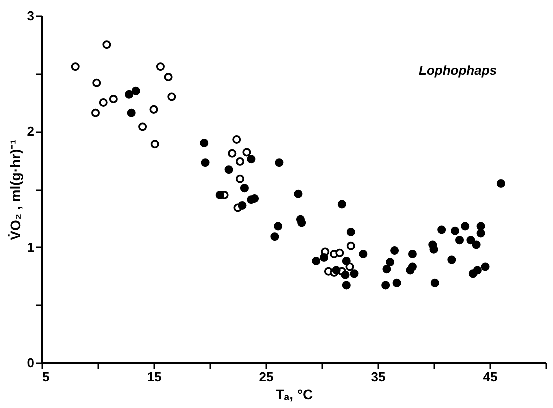 The image size is (553, 408). I want to click on x-tick-label: 35, so click(378, 377).